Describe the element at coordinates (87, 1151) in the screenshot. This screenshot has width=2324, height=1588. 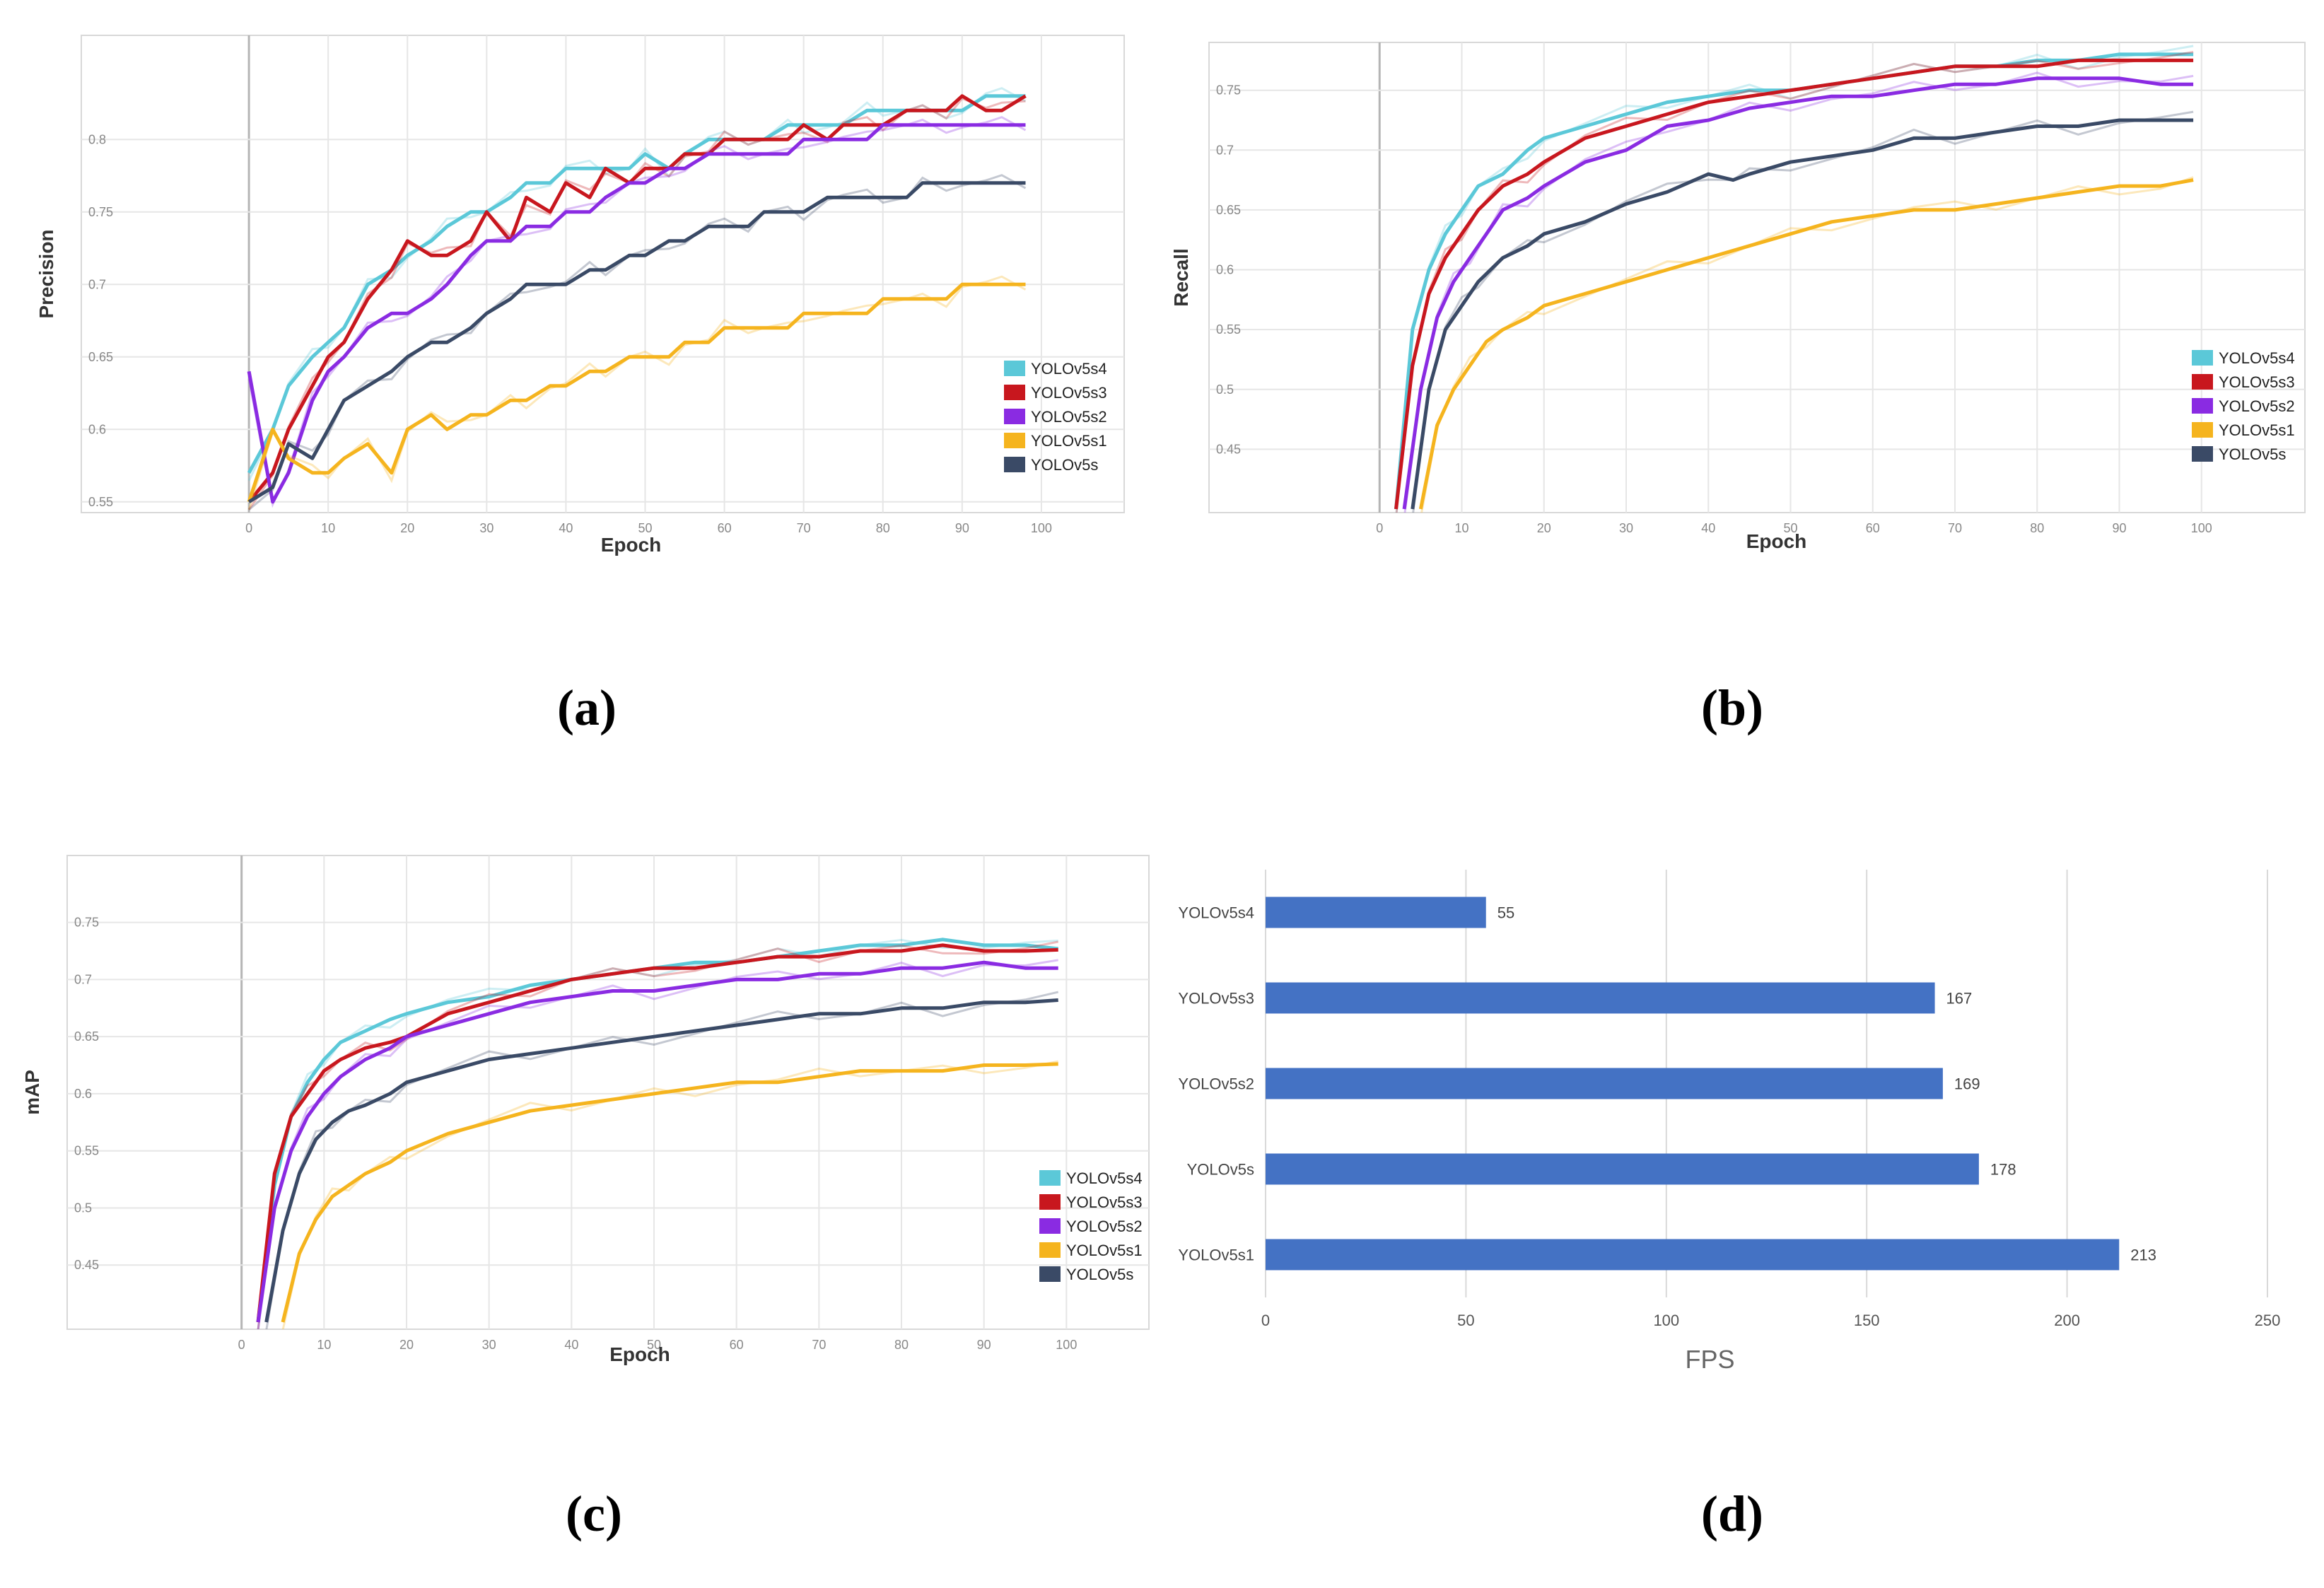
I see `y-tick-label: 0.55` at that location.